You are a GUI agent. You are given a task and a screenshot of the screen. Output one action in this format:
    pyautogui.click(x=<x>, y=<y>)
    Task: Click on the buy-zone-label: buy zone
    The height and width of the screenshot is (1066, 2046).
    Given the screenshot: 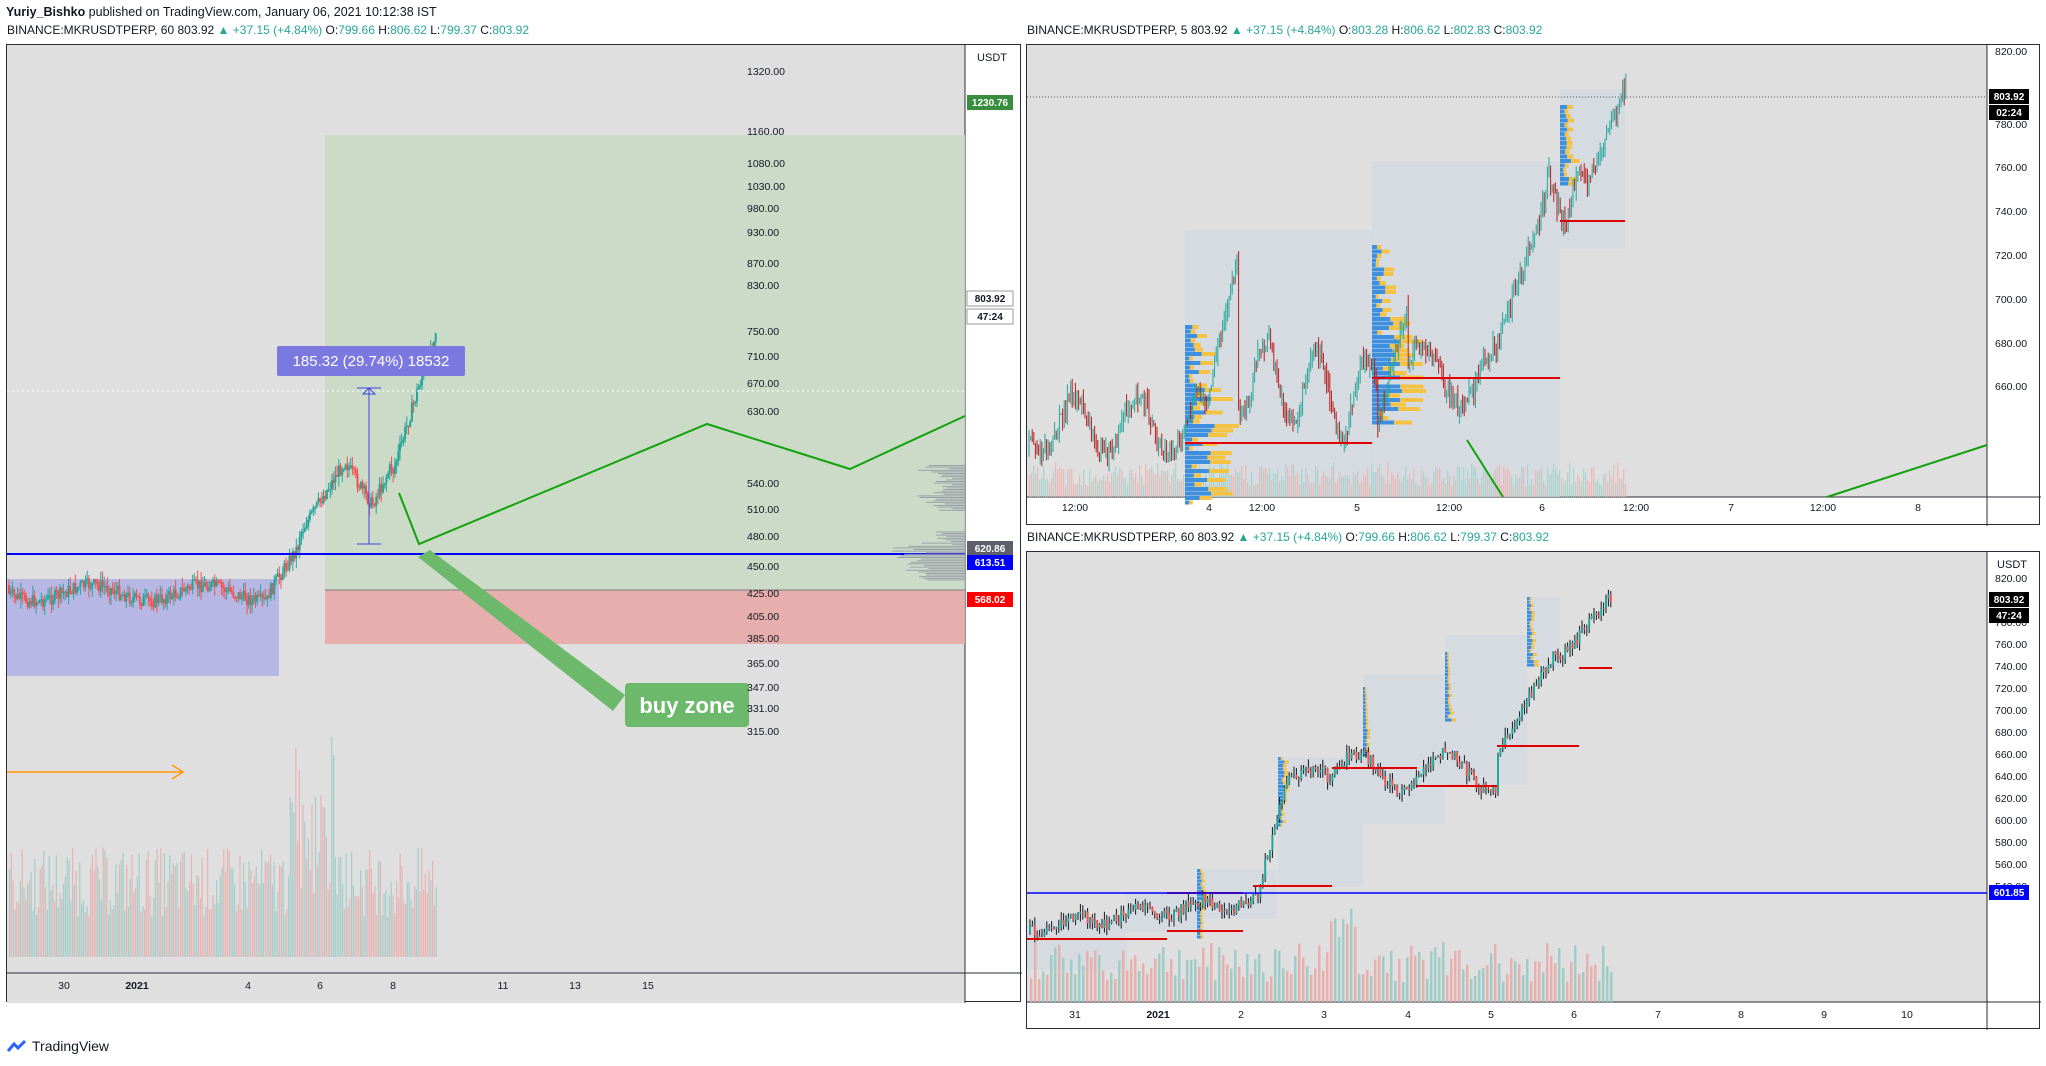 What is the action you would take?
    pyautogui.click(x=686, y=705)
    